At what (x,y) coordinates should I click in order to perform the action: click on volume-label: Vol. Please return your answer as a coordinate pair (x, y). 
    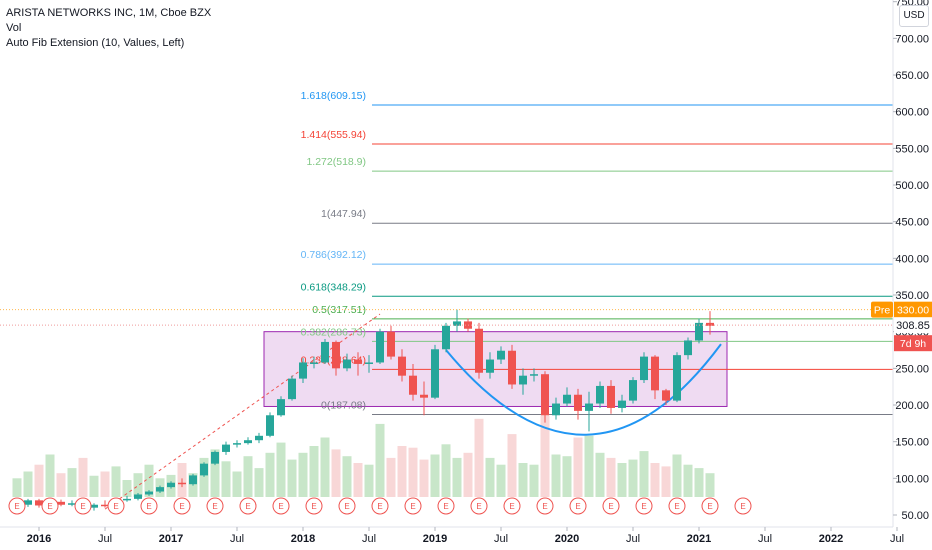
    Looking at the image, I should click on (14, 28).